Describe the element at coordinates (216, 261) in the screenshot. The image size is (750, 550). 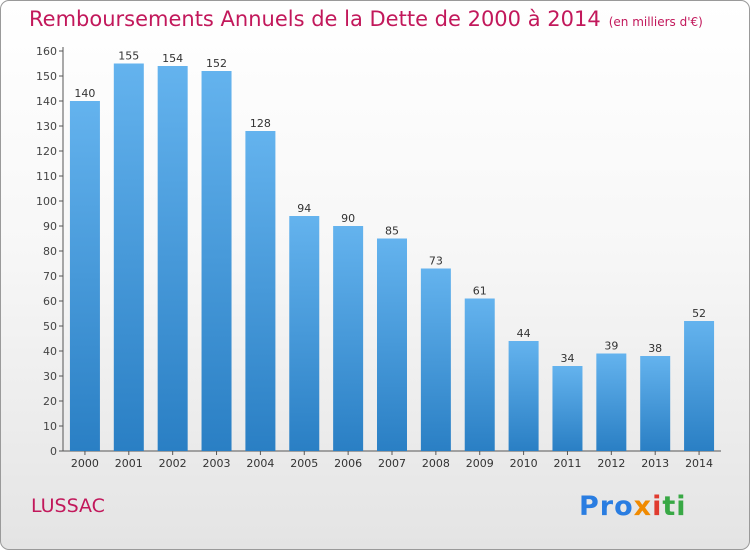
I see `bar-2003` at that location.